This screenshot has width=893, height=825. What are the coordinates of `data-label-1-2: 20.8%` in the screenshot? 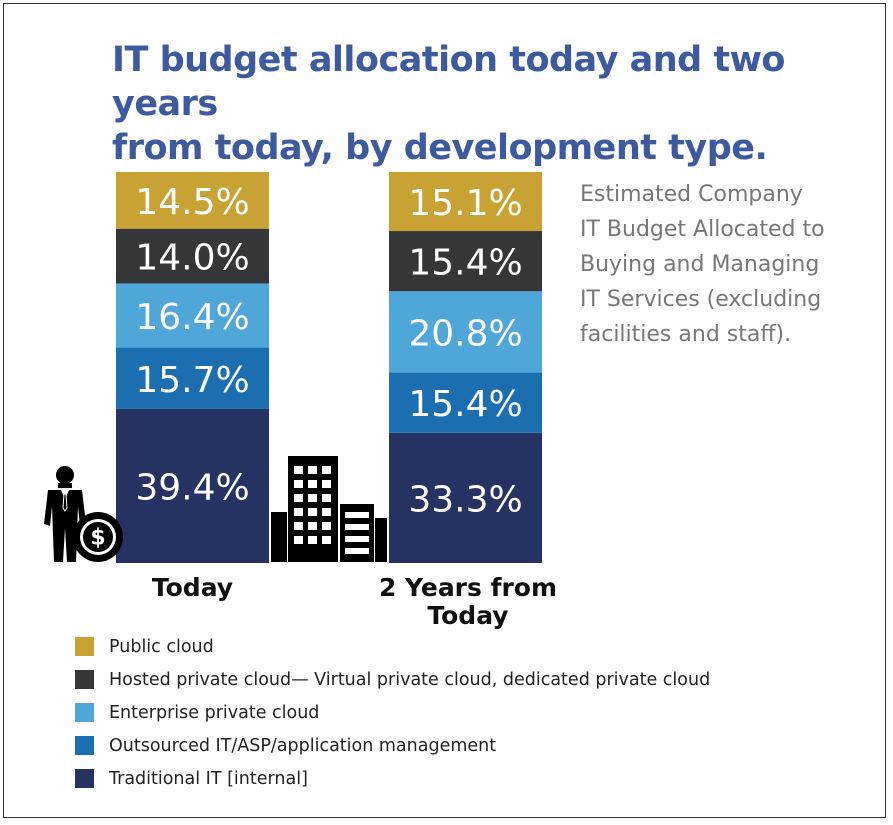 It's located at (465, 333).